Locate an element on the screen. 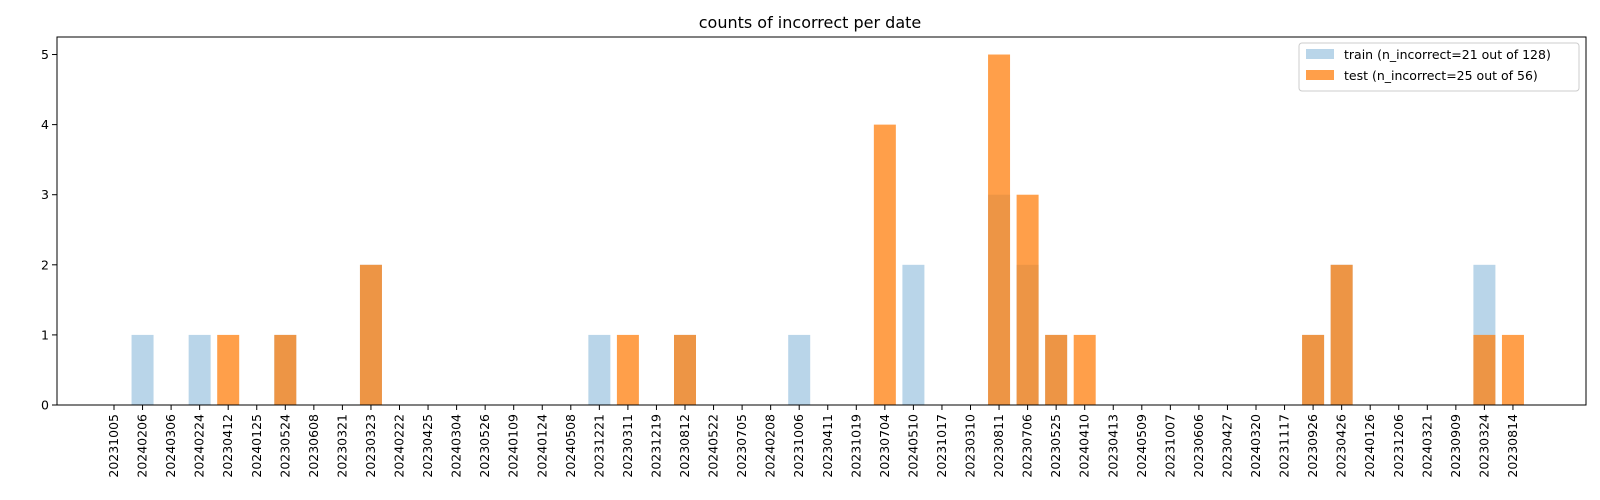 The height and width of the screenshot is (500, 1600). x-tick-label: 20240208 is located at coordinates (770, 446).